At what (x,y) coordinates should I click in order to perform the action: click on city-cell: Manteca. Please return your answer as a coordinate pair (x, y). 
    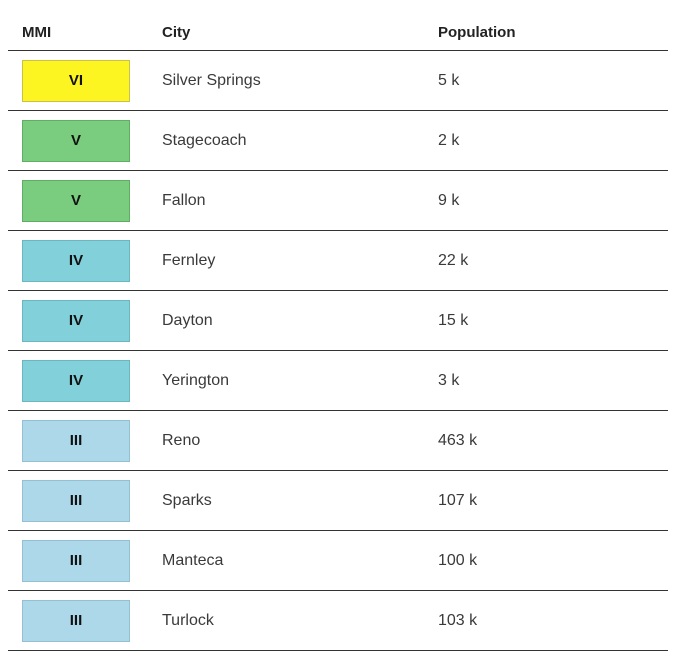
    Looking at the image, I should click on (193, 560).